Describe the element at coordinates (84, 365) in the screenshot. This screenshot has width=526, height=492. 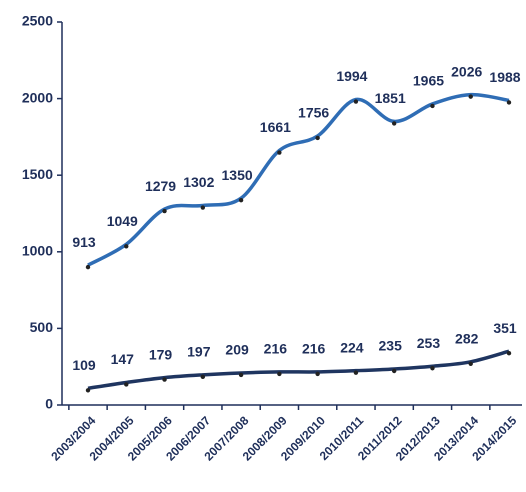
I see `data-label: 109` at that location.